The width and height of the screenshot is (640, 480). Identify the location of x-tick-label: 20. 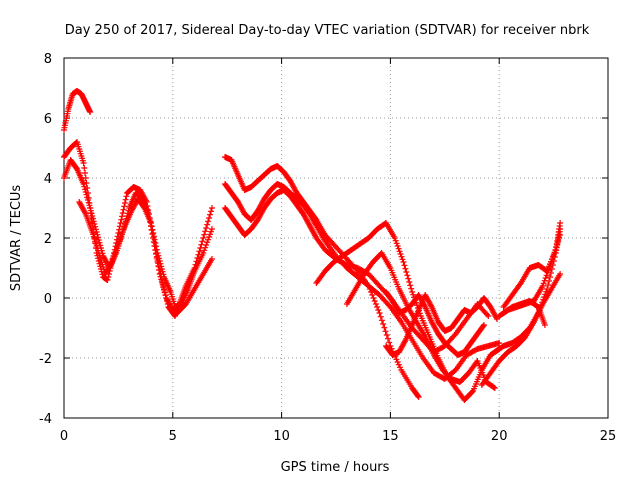
(499, 436).